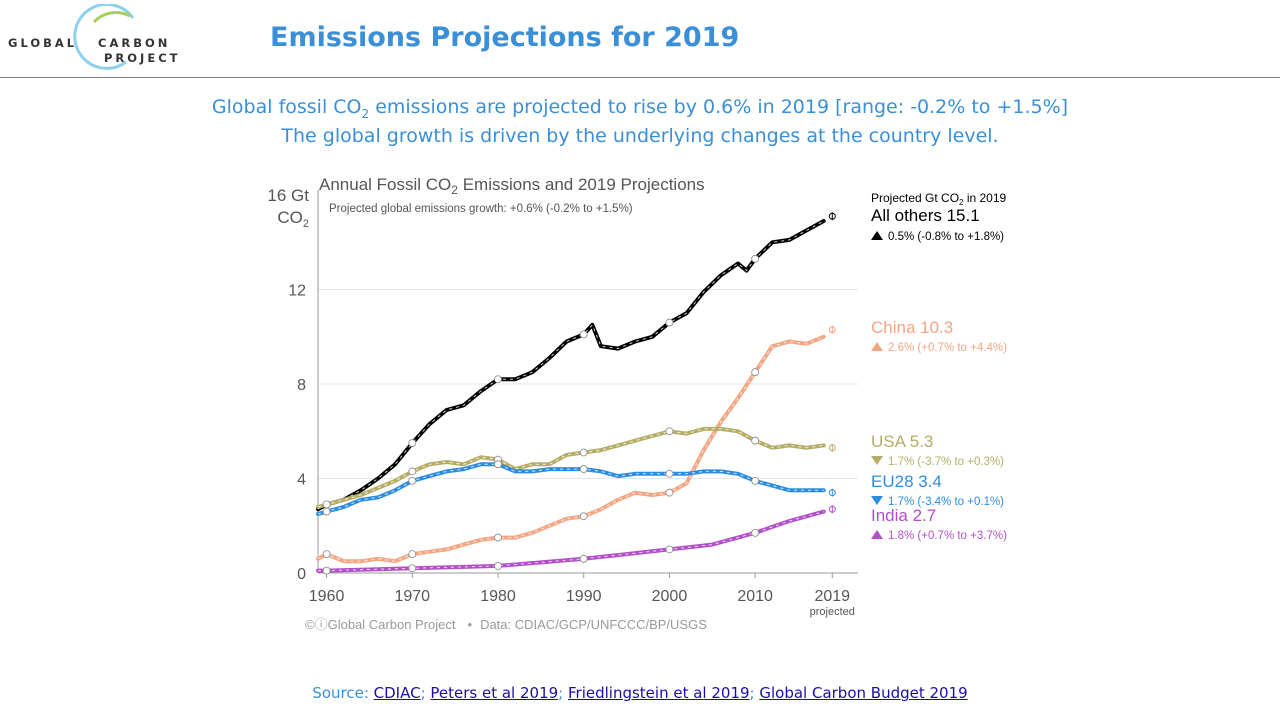 The image size is (1280, 720). What do you see at coordinates (498, 596) in the screenshot?
I see `x-tick-label: 1980` at bounding box center [498, 596].